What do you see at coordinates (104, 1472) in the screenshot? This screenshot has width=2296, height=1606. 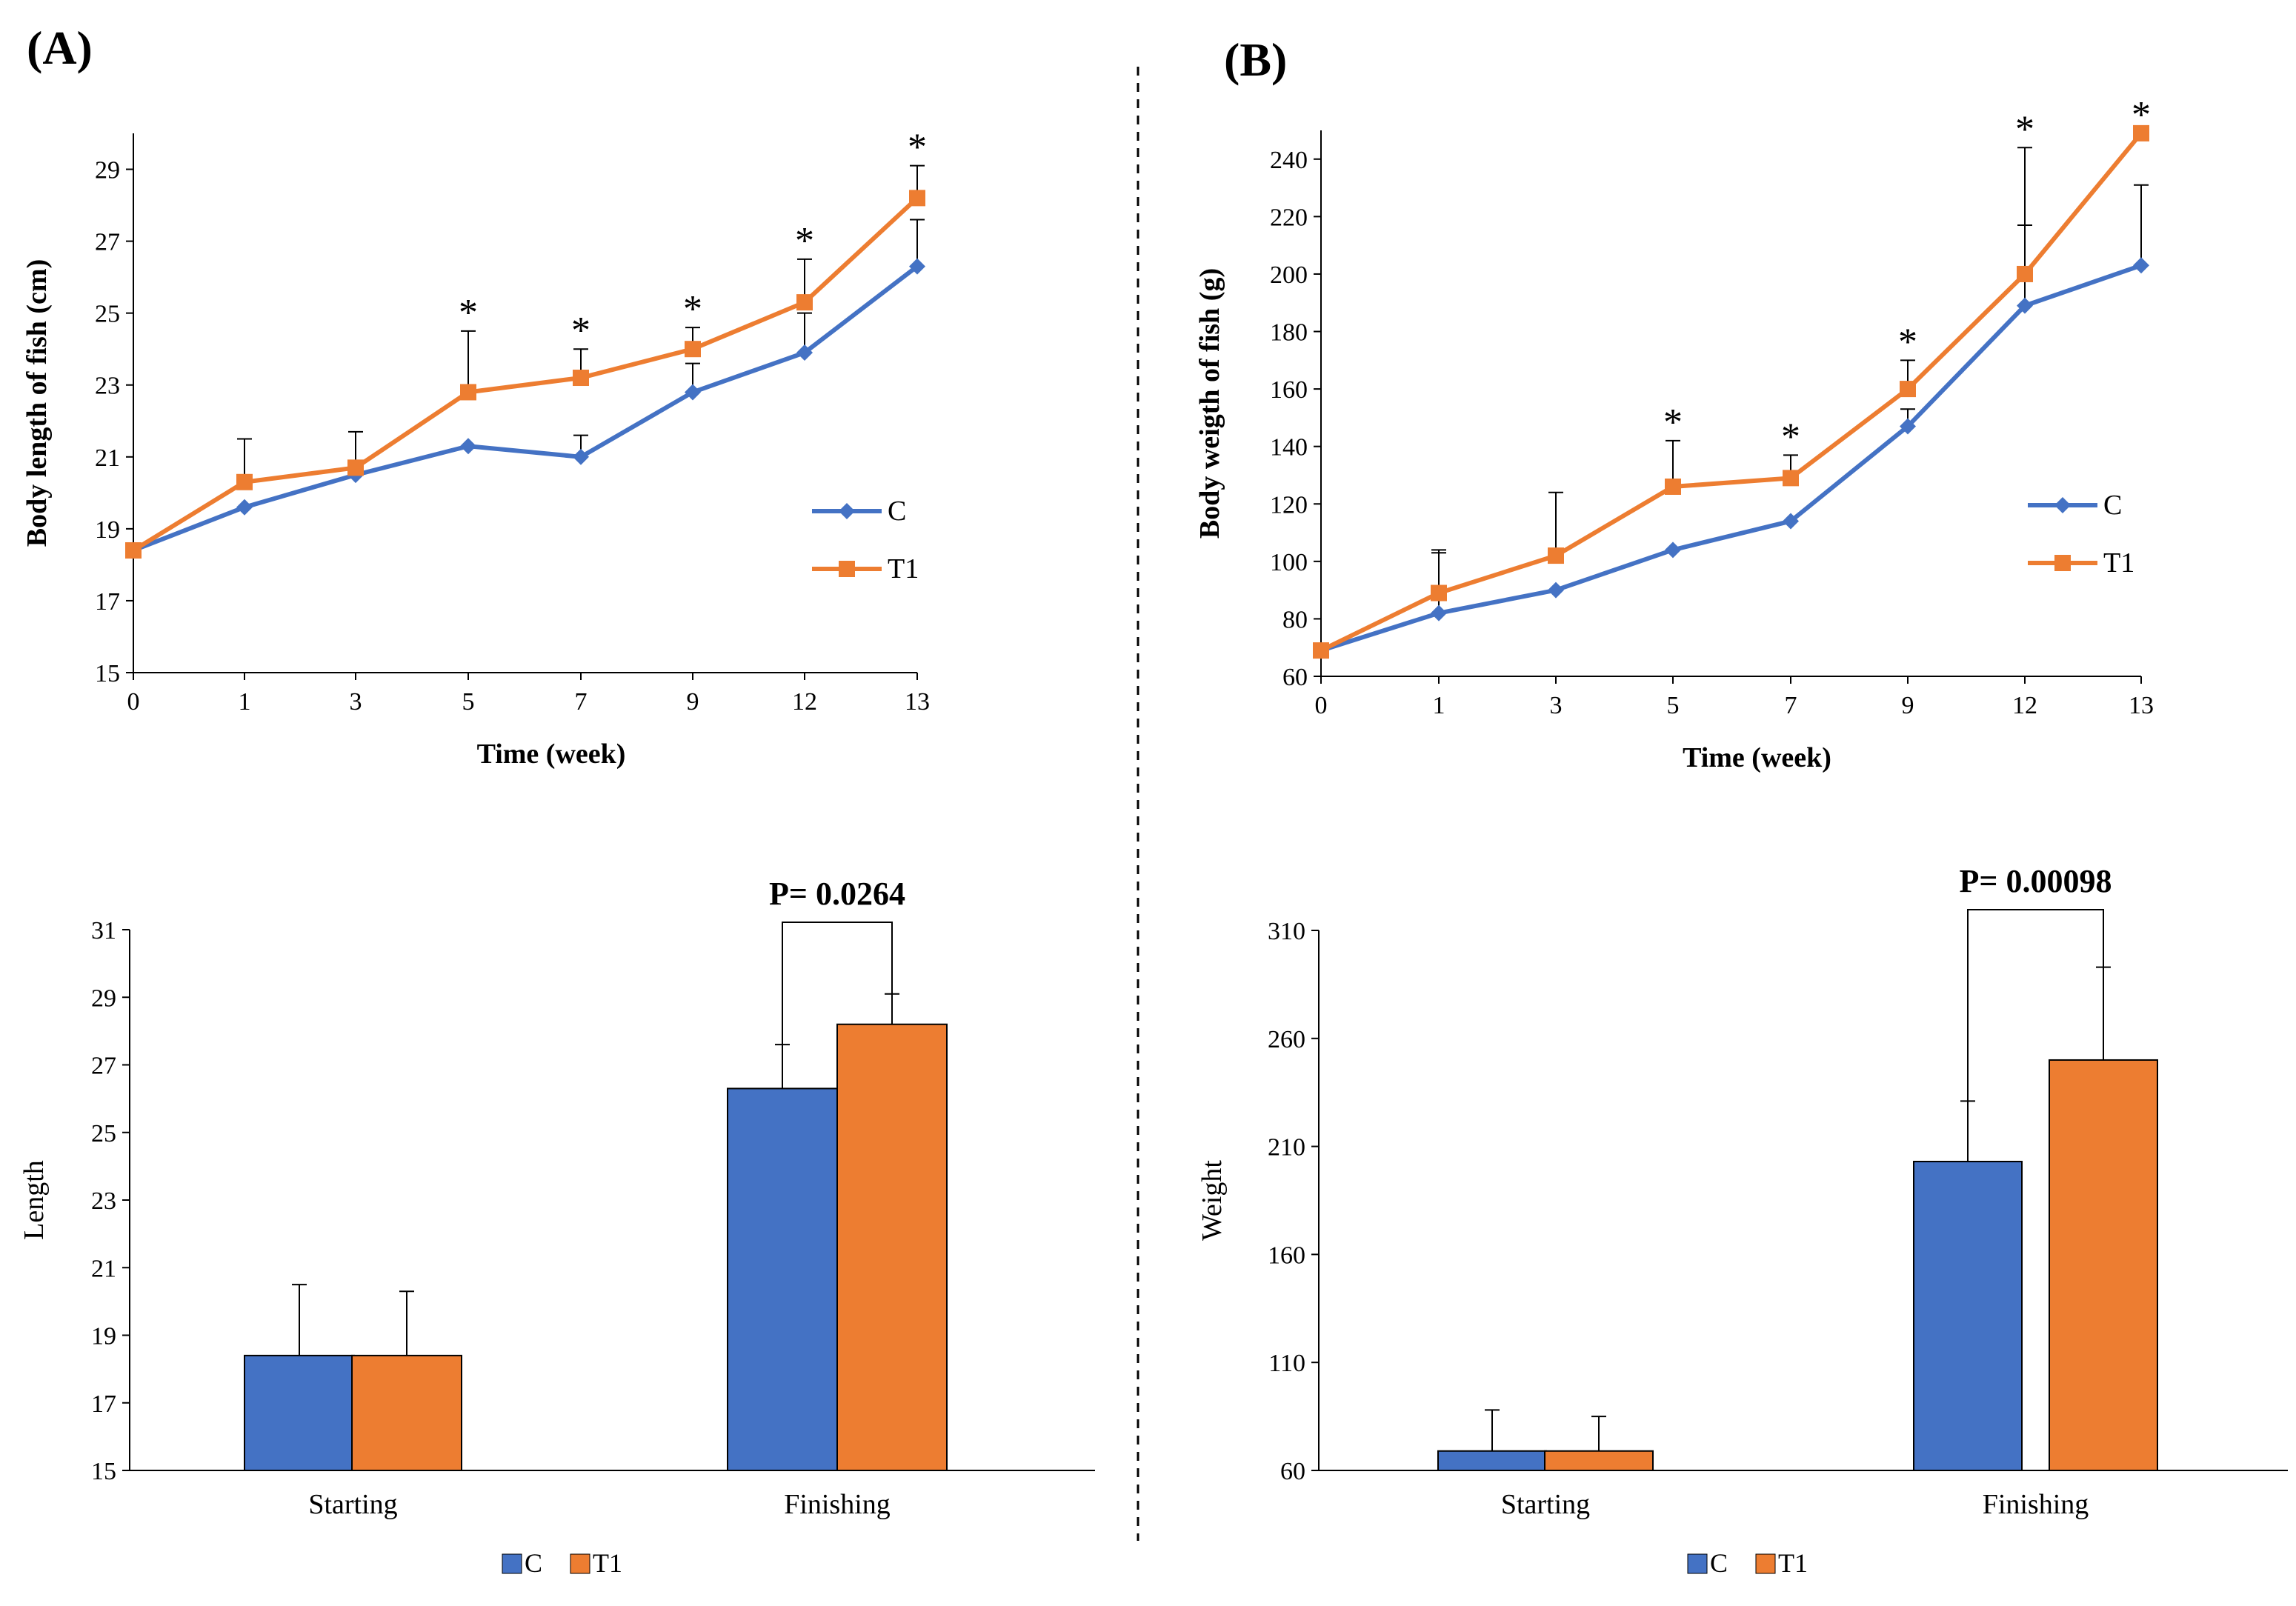 I see `y-tick-label: 15` at bounding box center [104, 1472].